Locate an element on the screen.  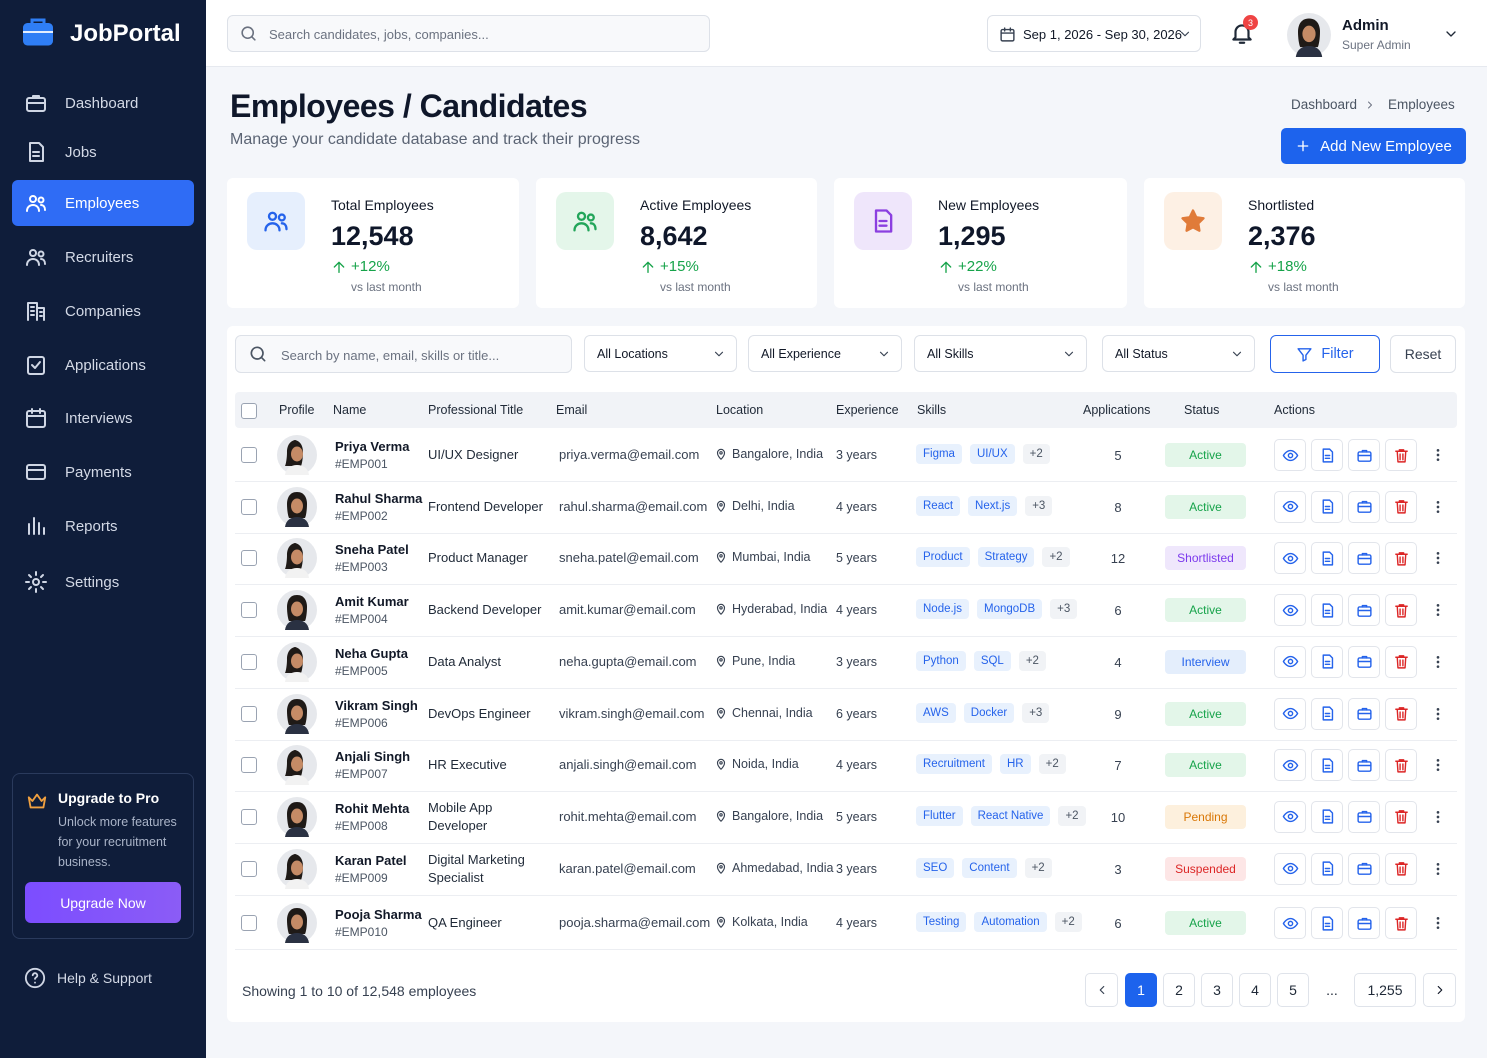
dropdown: All Status is located at coordinates (1178, 353).